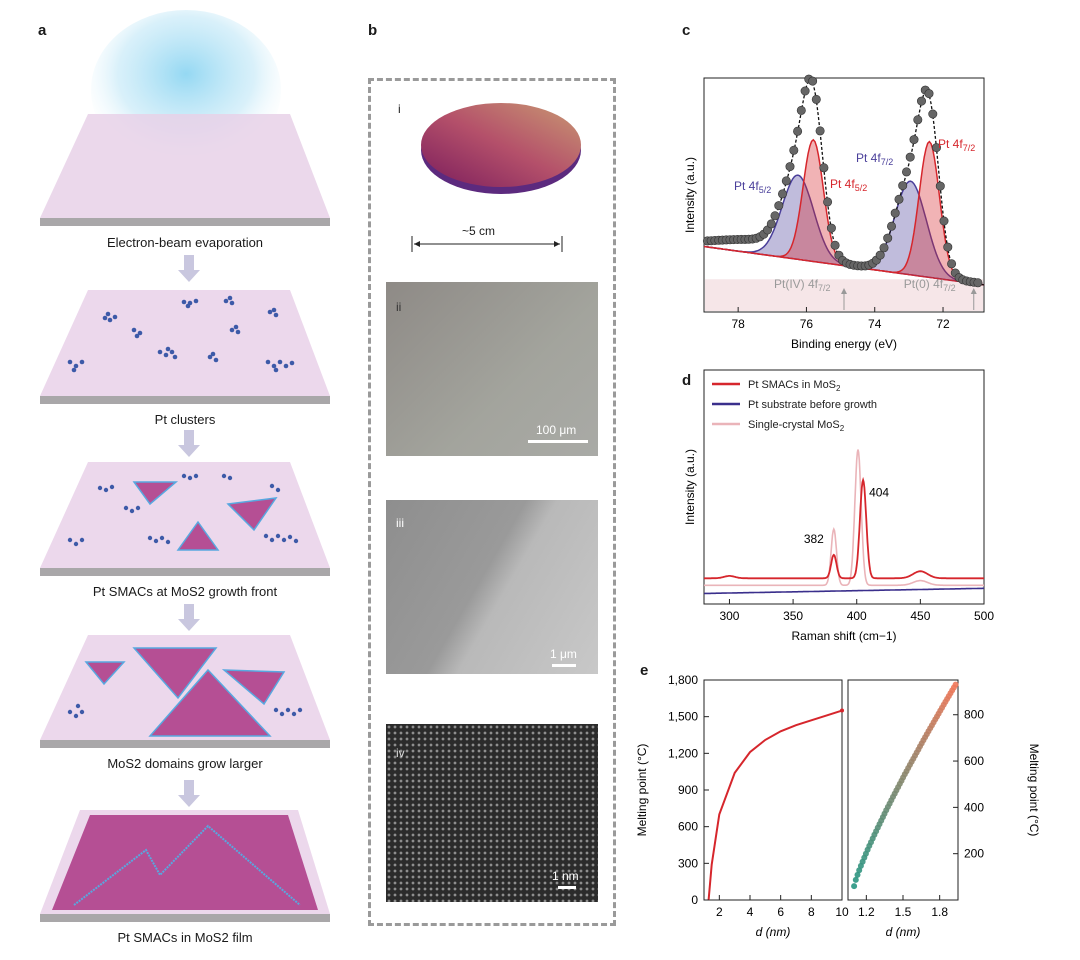 This screenshot has height=960, width=1080. I want to click on x-tick-label: 350, so click(793, 616).